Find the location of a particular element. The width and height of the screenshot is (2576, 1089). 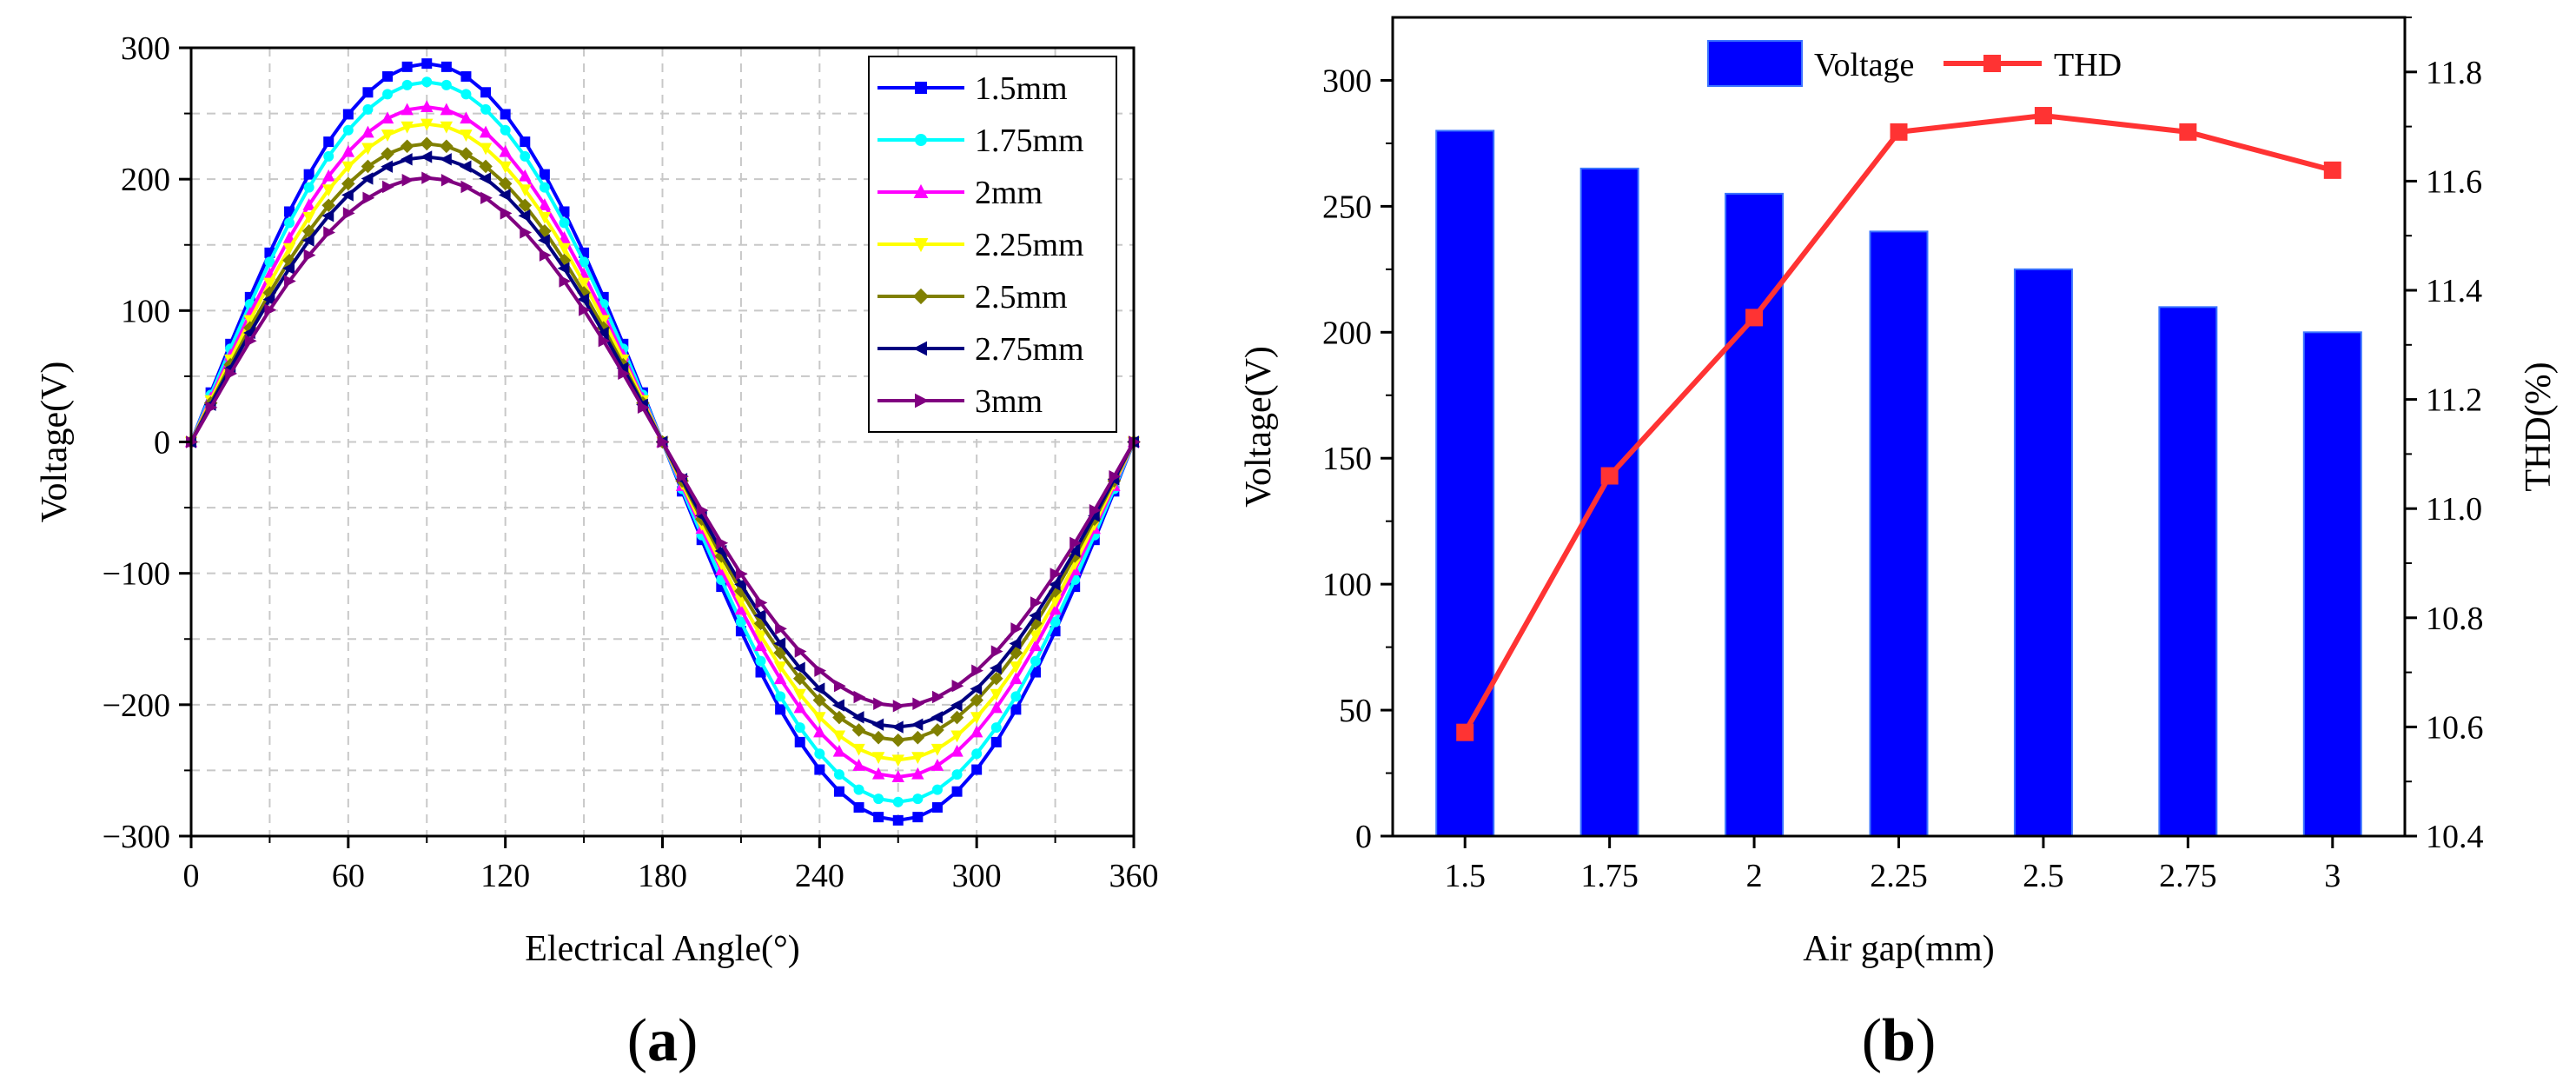

x-tick-label: 120 is located at coordinates (505, 876).